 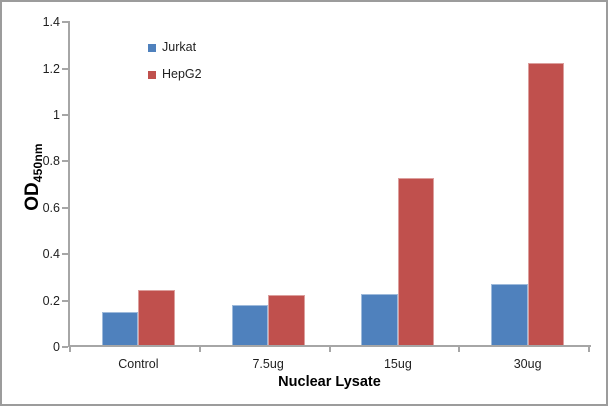 What do you see at coordinates (152, 47) in the screenshot?
I see `jurkat-series-swatch-icon` at bounding box center [152, 47].